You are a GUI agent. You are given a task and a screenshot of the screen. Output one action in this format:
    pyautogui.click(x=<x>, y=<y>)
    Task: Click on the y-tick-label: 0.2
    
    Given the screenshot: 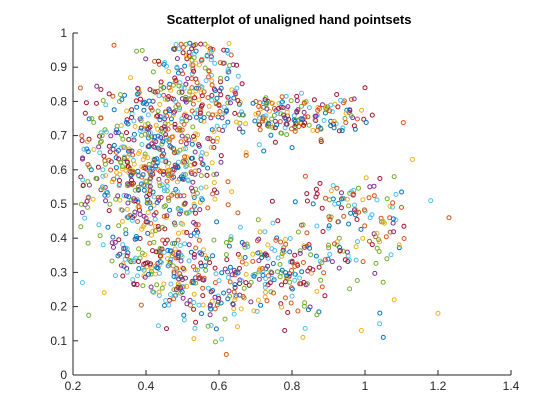 What is the action you would take?
    pyautogui.click(x=58, y=307)
    